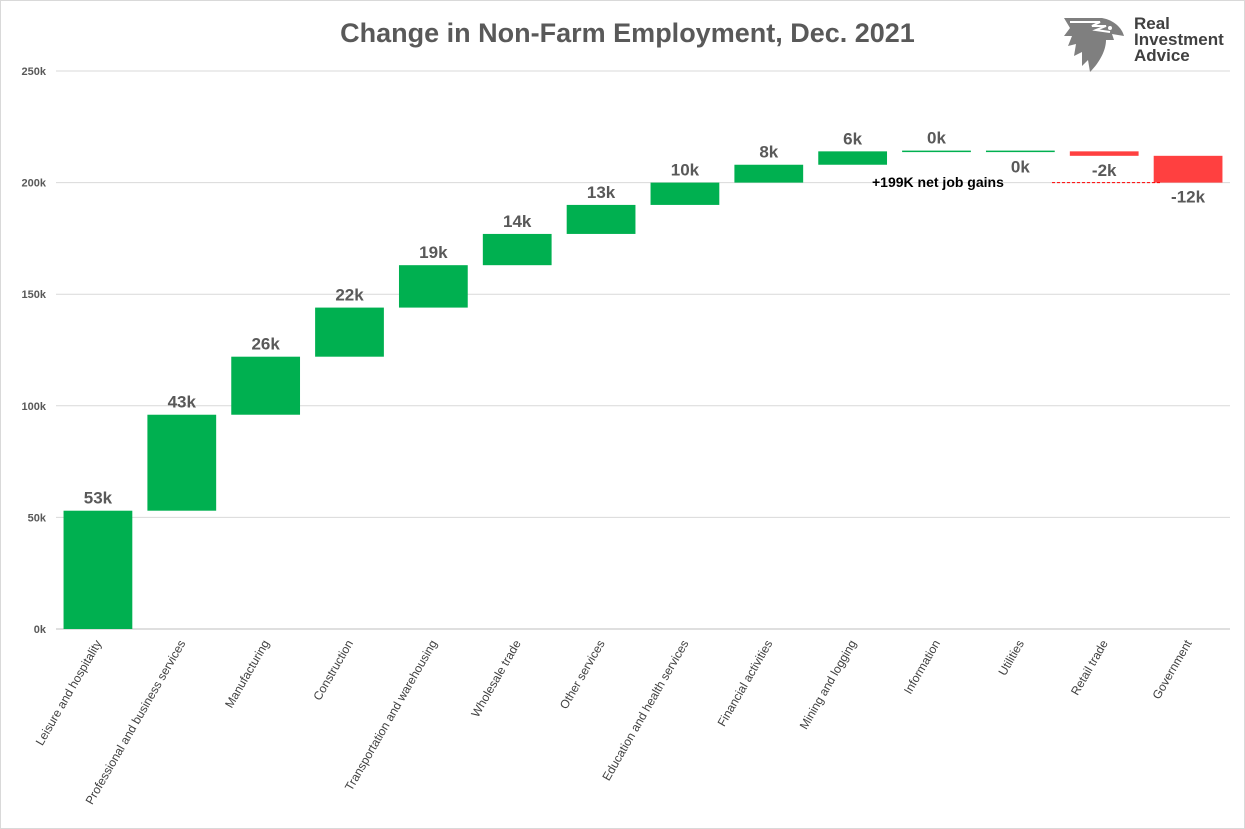 The width and height of the screenshot is (1245, 829). Describe the element at coordinates (1152, 23) in the screenshot. I see `logo-line-1: Real` at that location.